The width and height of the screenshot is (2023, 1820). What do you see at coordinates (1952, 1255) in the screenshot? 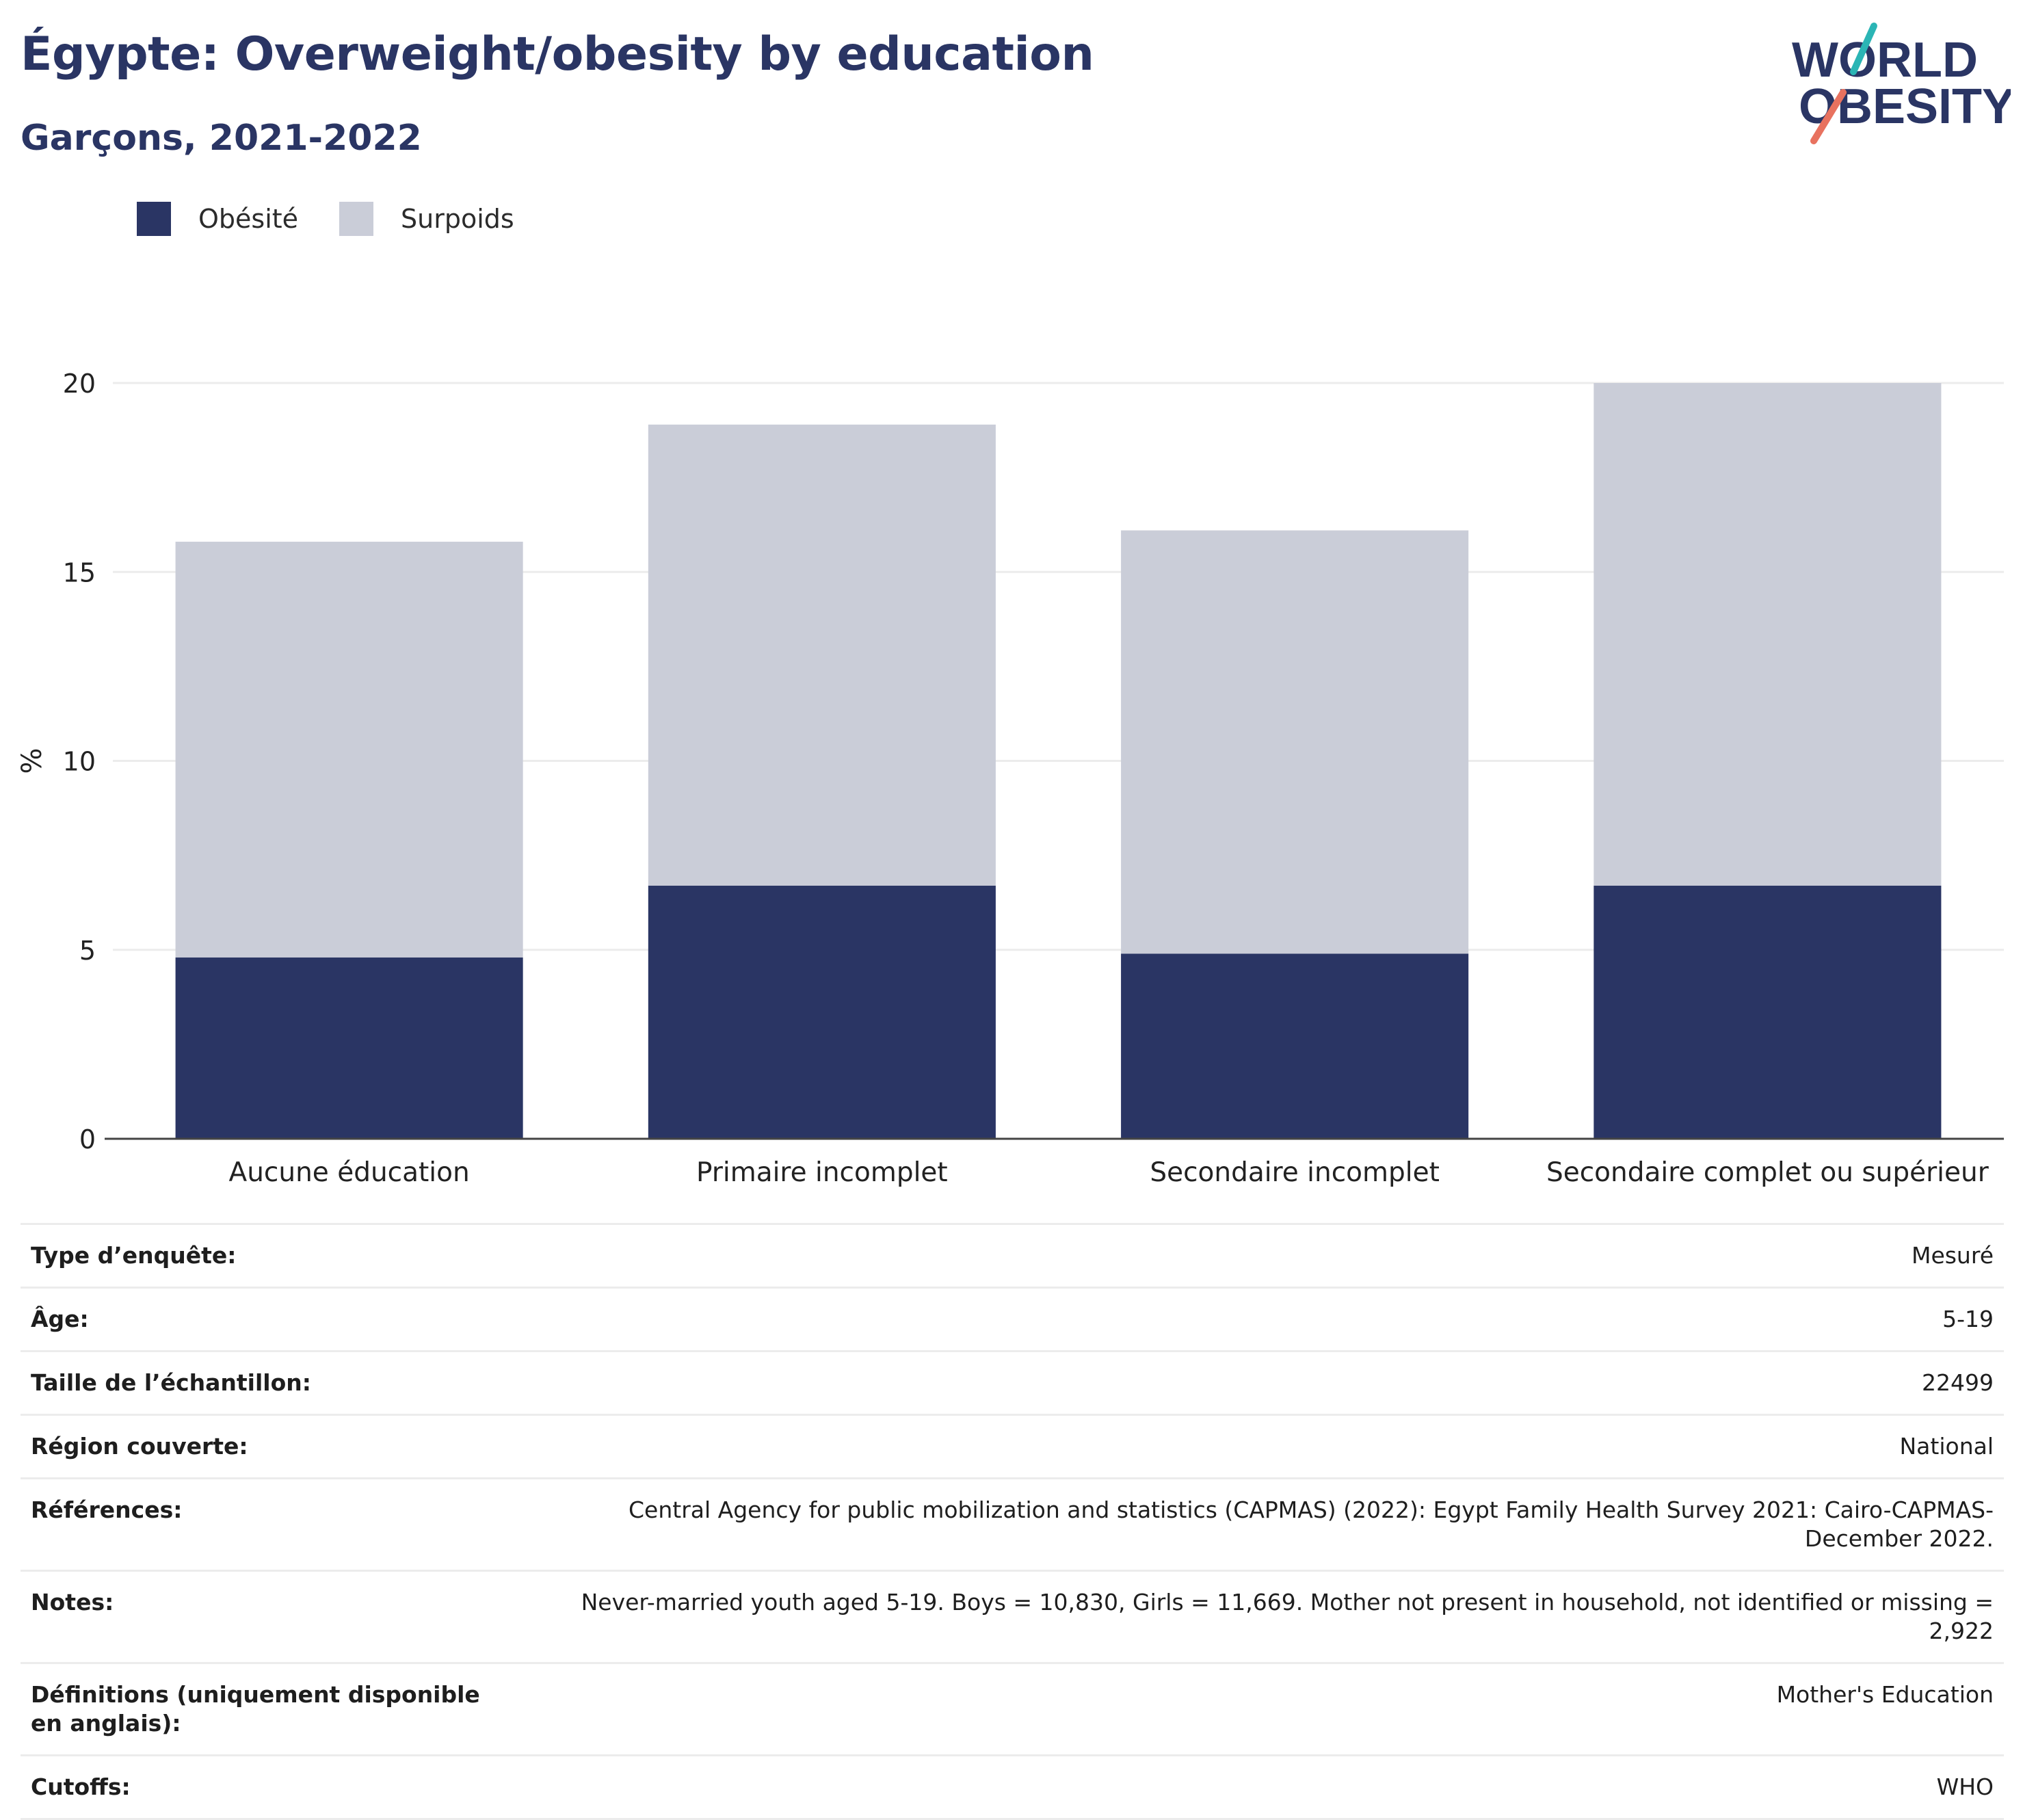
I see `info-value: Mesuré` at bounding box center [1952, 1255].